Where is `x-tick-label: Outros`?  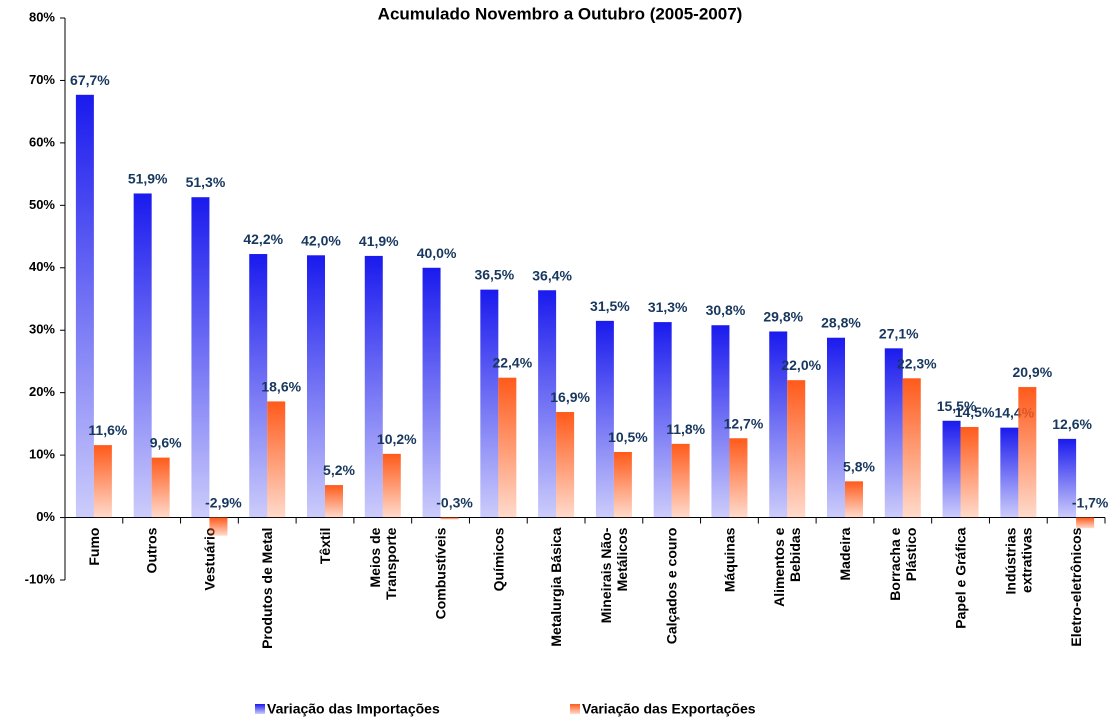
x-tick-label: Outros is located at coordinates (152, 550).